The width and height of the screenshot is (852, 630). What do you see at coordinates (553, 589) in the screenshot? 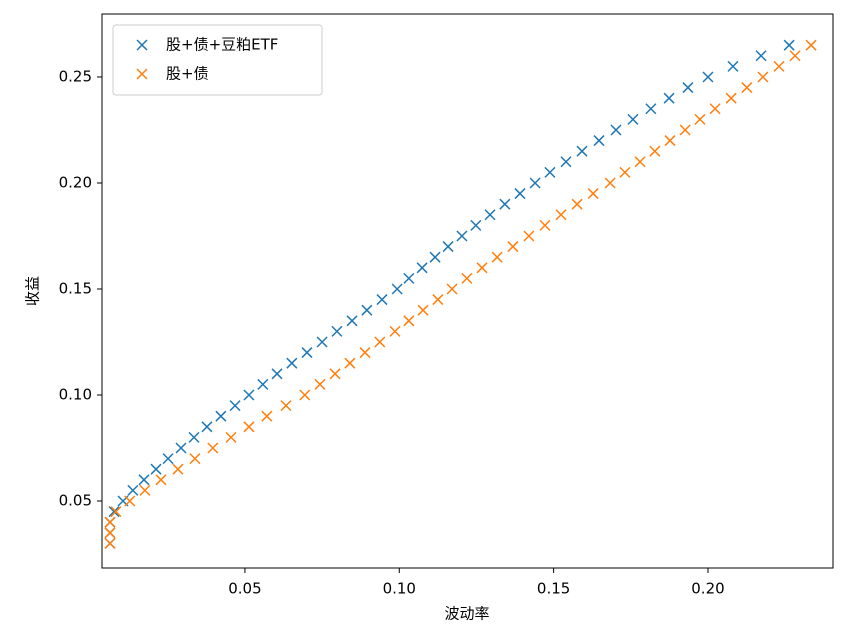
I see `x-tick-label: 0.15` at bounding box center [553, 589].